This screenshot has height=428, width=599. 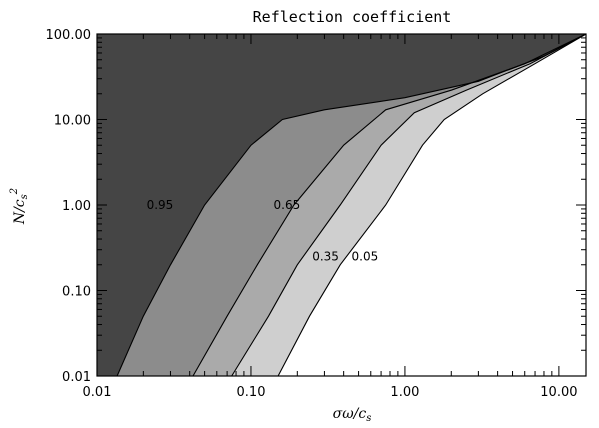 What do you see at coordinates (251, 392) in the screenshot?
I see `x-tick-label: 0.10` at bounding box center [251, 392].